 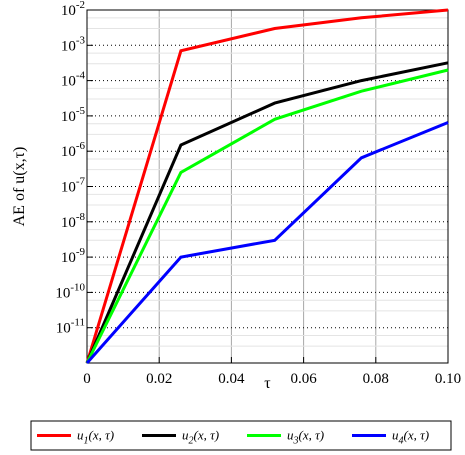 I want to click on y-tick-label: 10⁻⁷, so click(x=73, y=186).